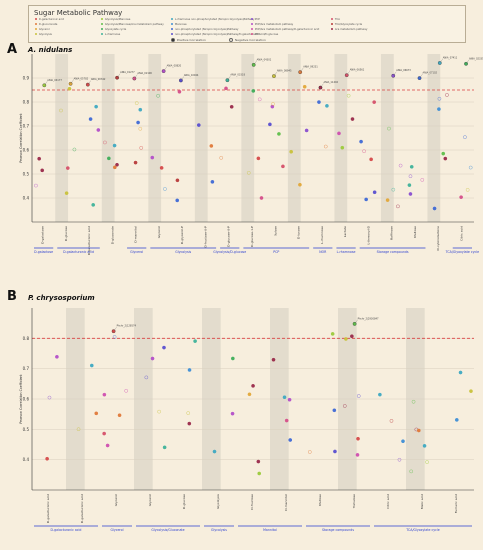 This screenshot has height=550, width=483. I want to click on legend-item: Ara metabolism pathway, so click(349, 29).